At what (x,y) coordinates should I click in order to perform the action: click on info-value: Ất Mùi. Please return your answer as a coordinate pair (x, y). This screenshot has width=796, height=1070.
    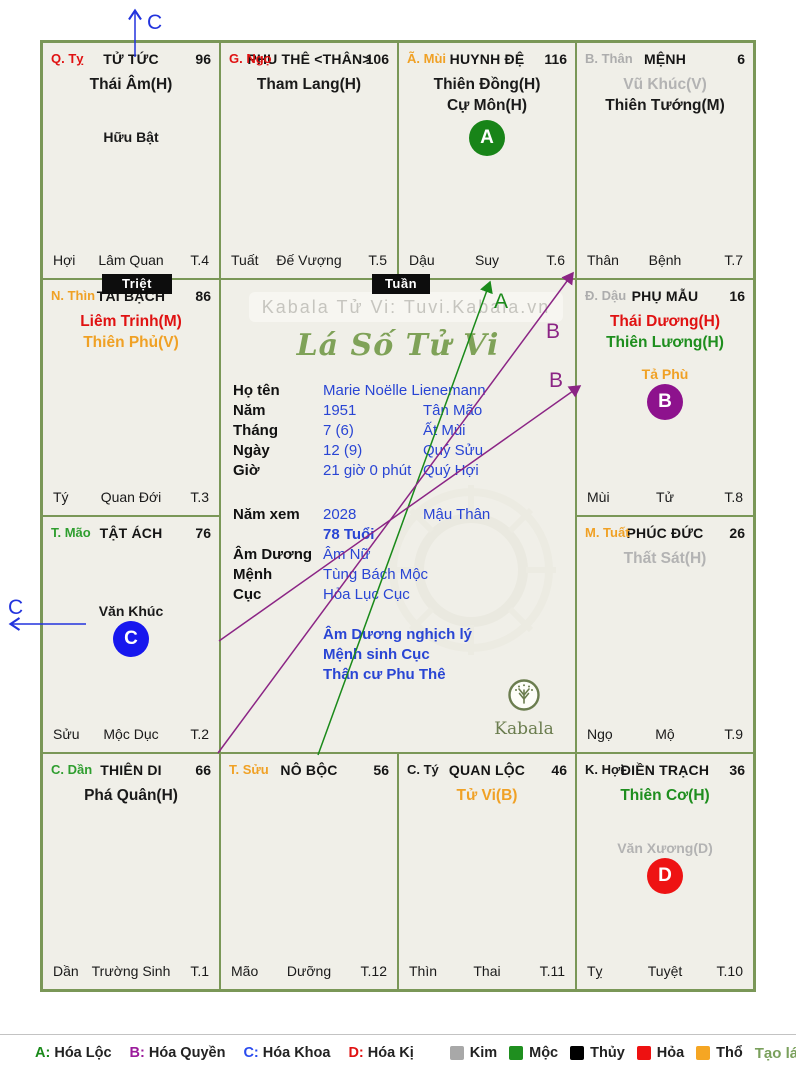
    Looking at the image, I should click on (444, 430).